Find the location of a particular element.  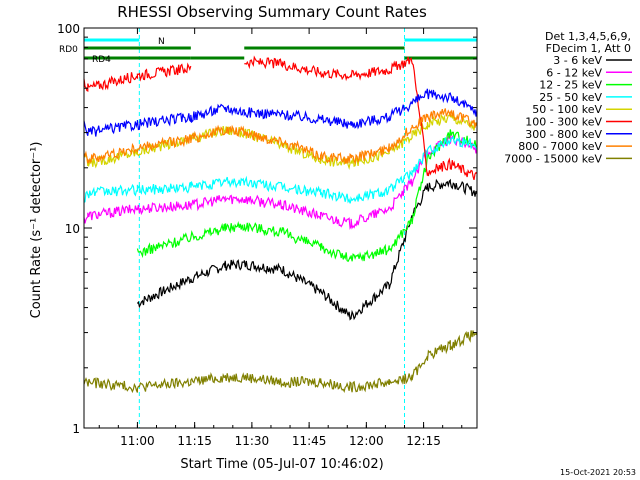

legend-label-3: 25 - 50 keV is located at coordinates (570, 97).